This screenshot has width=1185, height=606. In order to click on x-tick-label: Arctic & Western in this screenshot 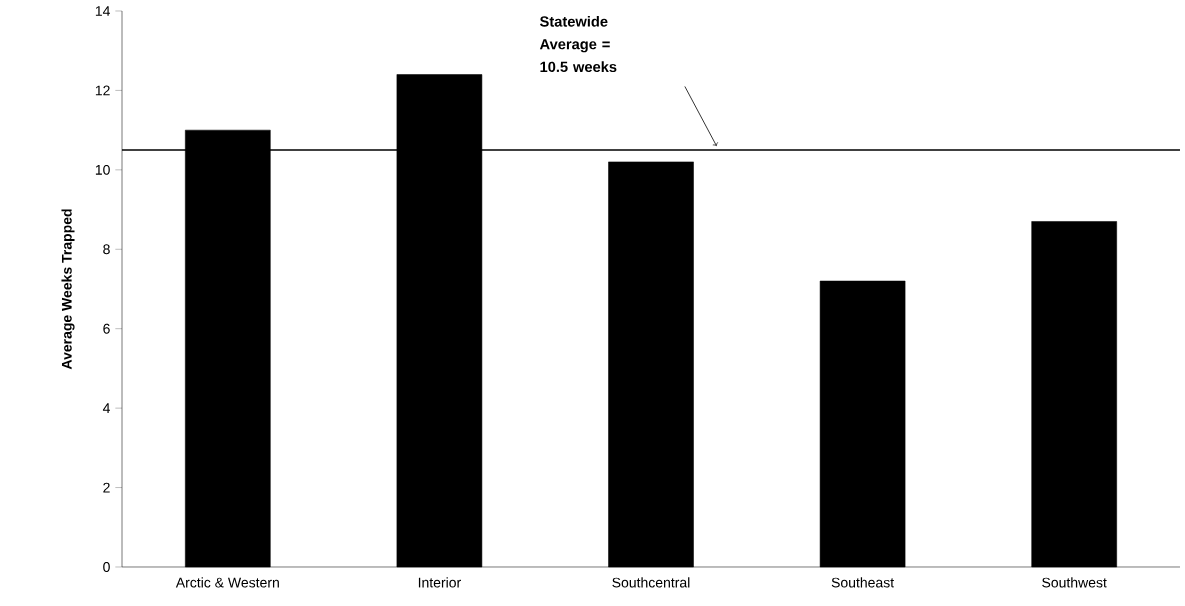, I will do `click(227, 582)`.